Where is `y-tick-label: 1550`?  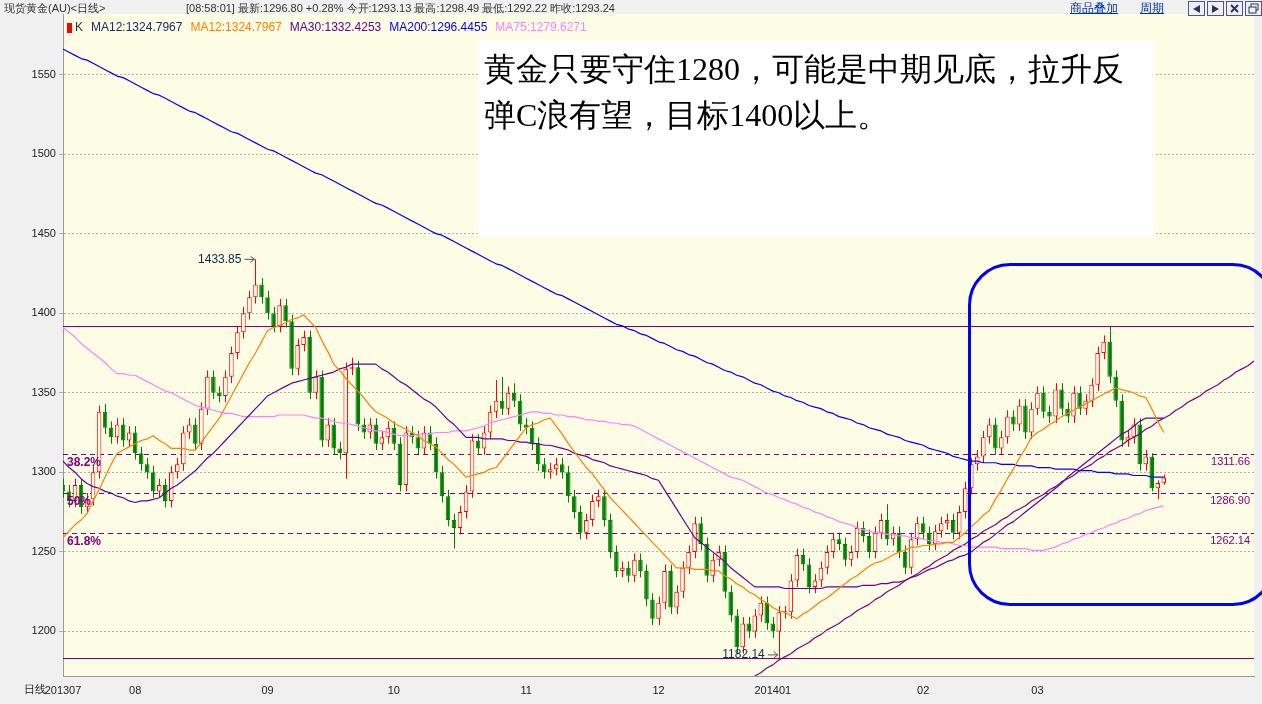 y-tick-label: 1550 is located at coordinates (43, 73).